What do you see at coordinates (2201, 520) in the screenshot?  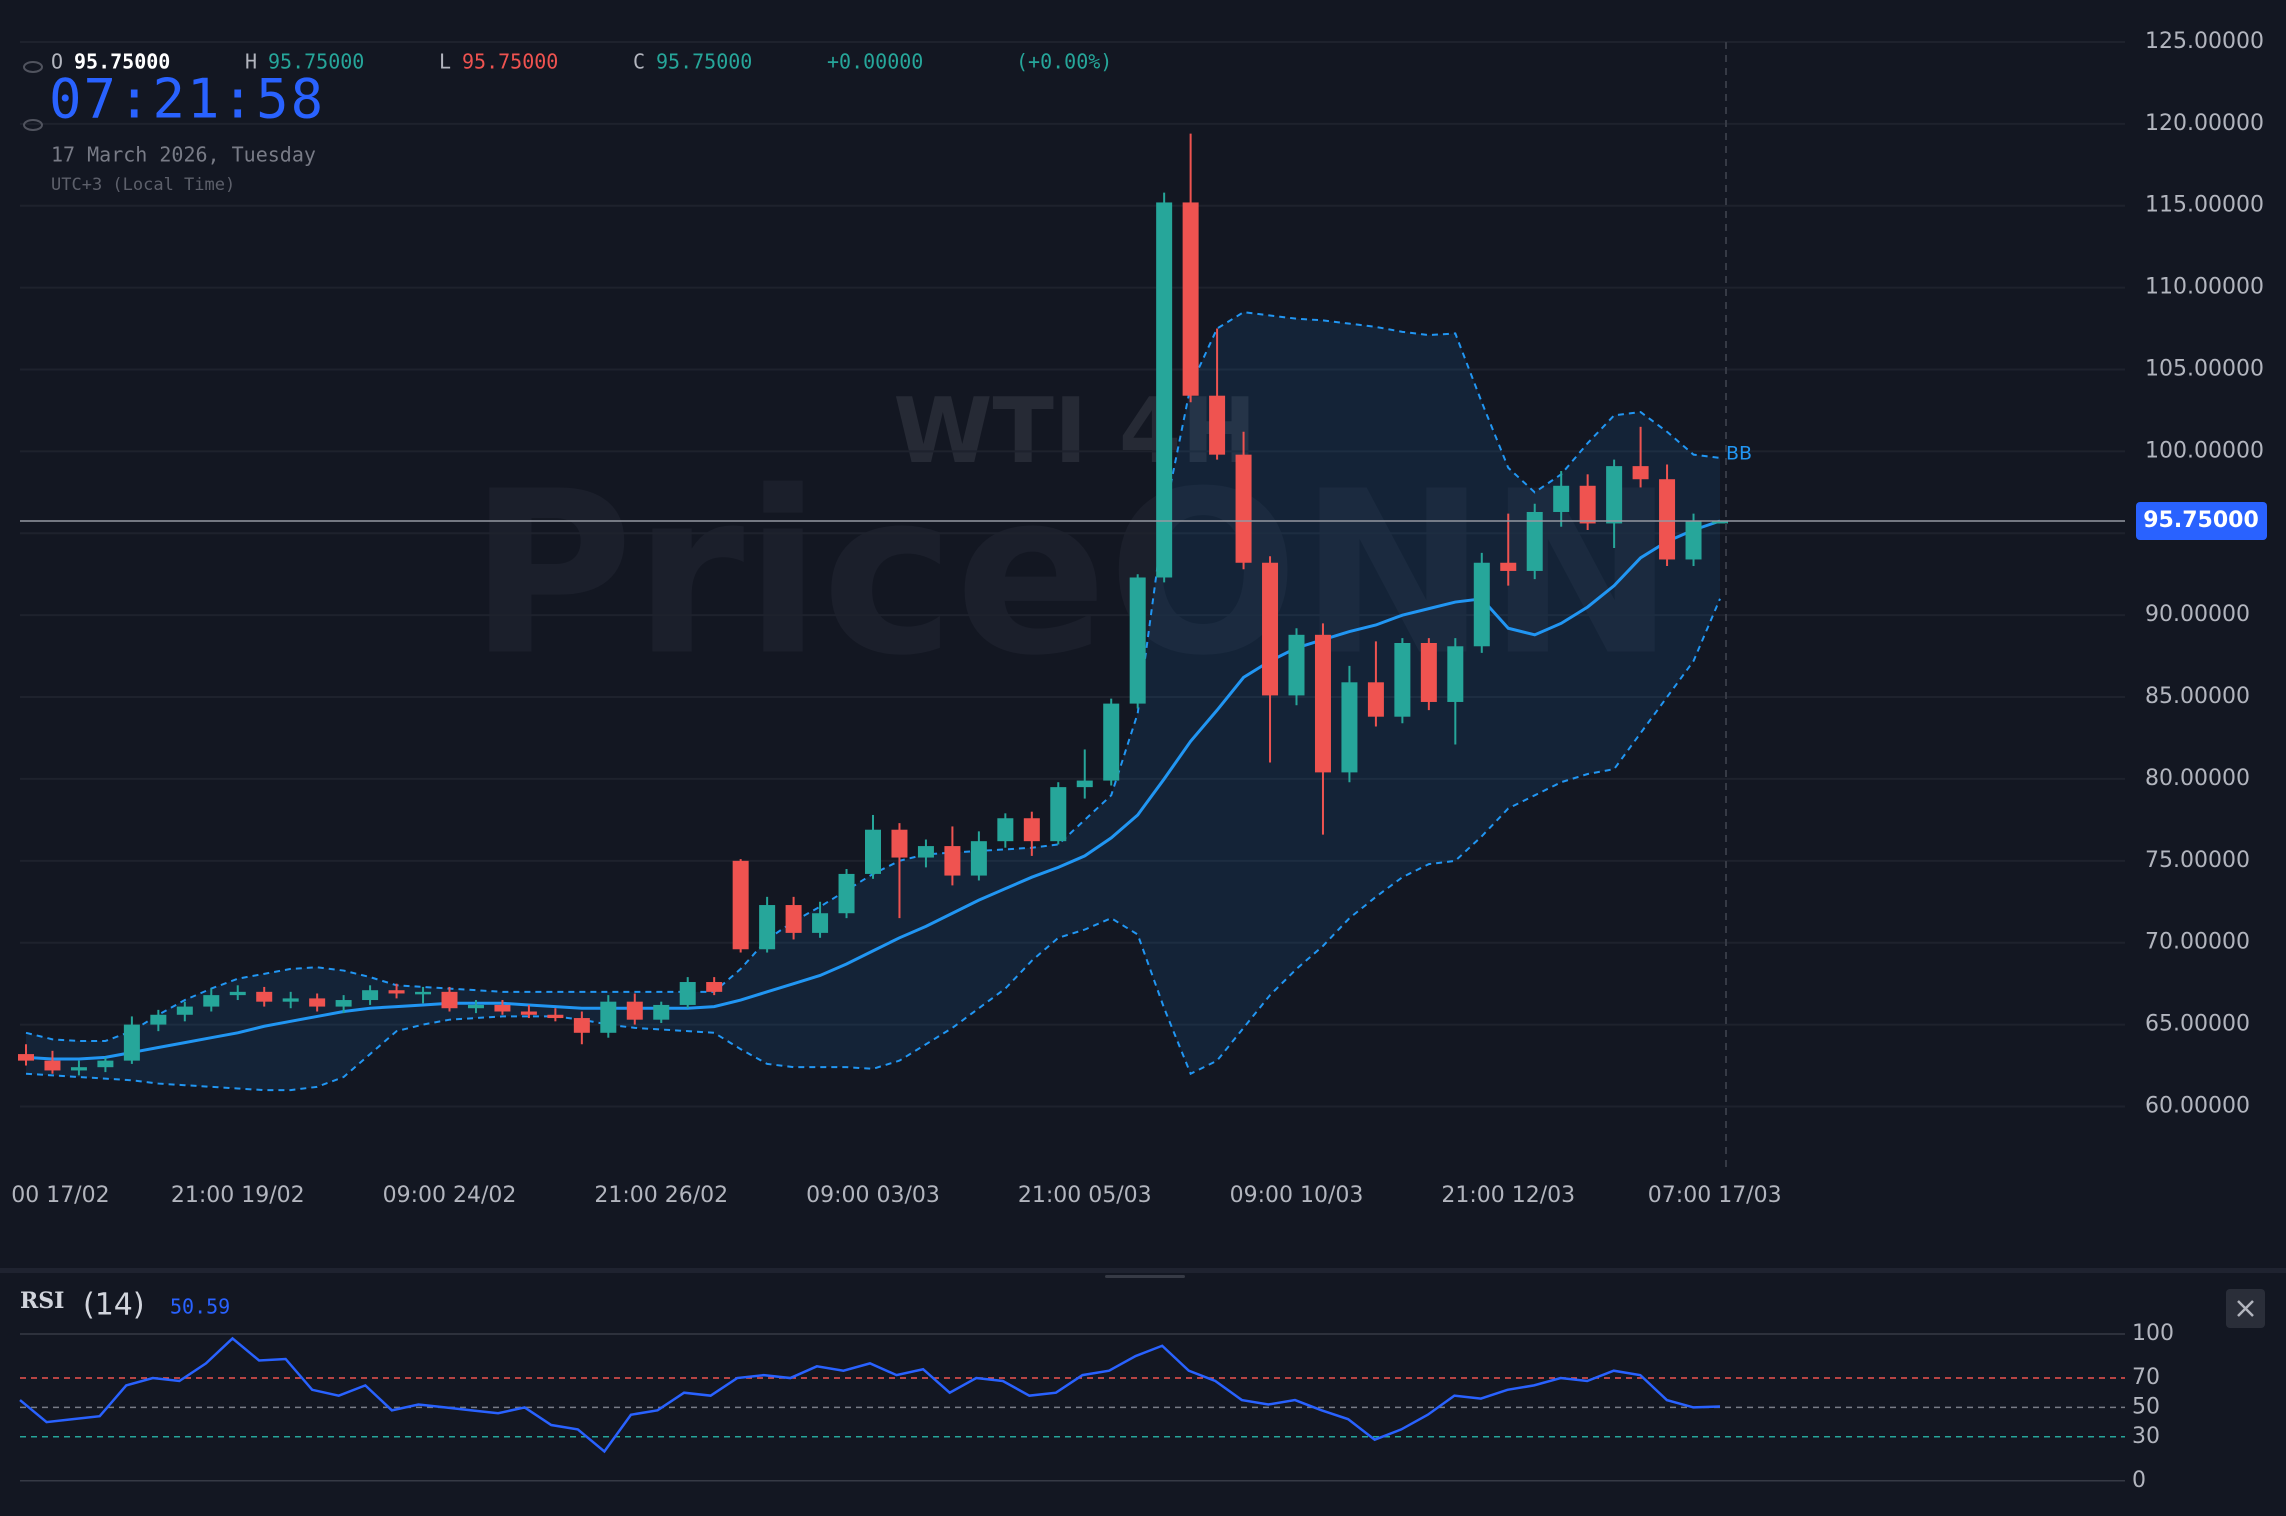 I see `last-price-label: 95.75000` at bounding box center [2201, 520].